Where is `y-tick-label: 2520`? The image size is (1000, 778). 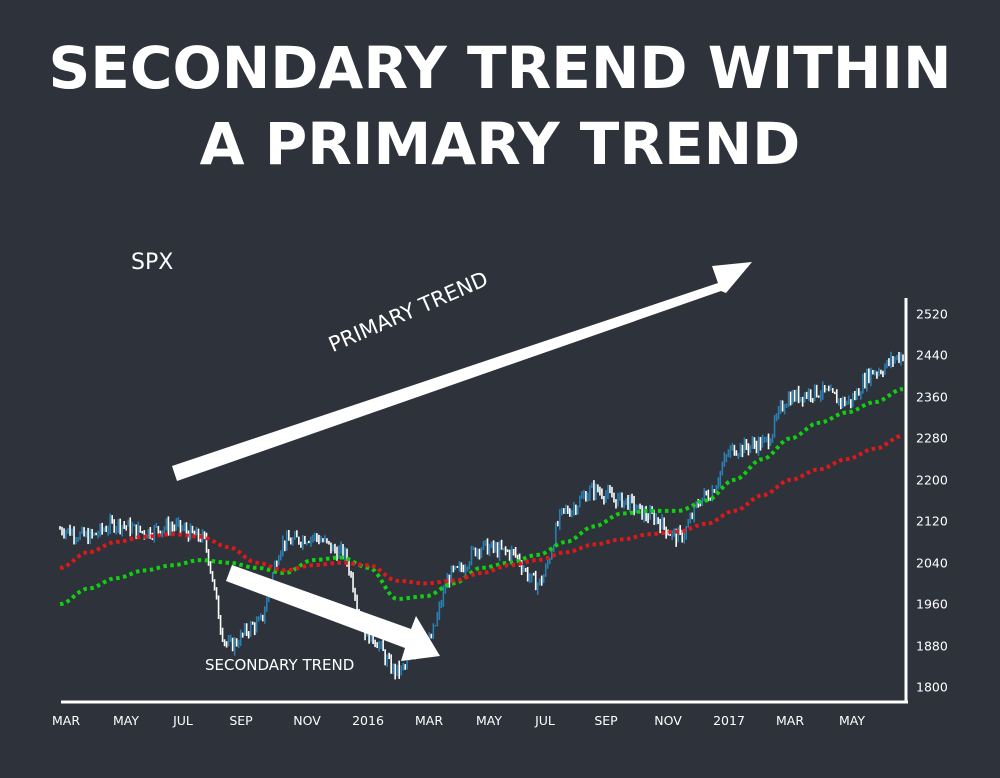 y-tick-label: 2520 is located at coordinates (932, 314).